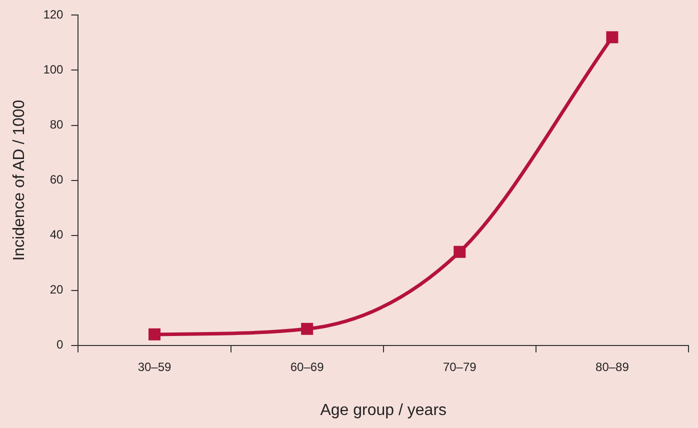 Image resolution: width=698 pixels, height=428 pixels. Describe the element at coordinates (19, 180) in the screenshot. I see `y-axis-title: Incidence of AD / 1000` at that location.